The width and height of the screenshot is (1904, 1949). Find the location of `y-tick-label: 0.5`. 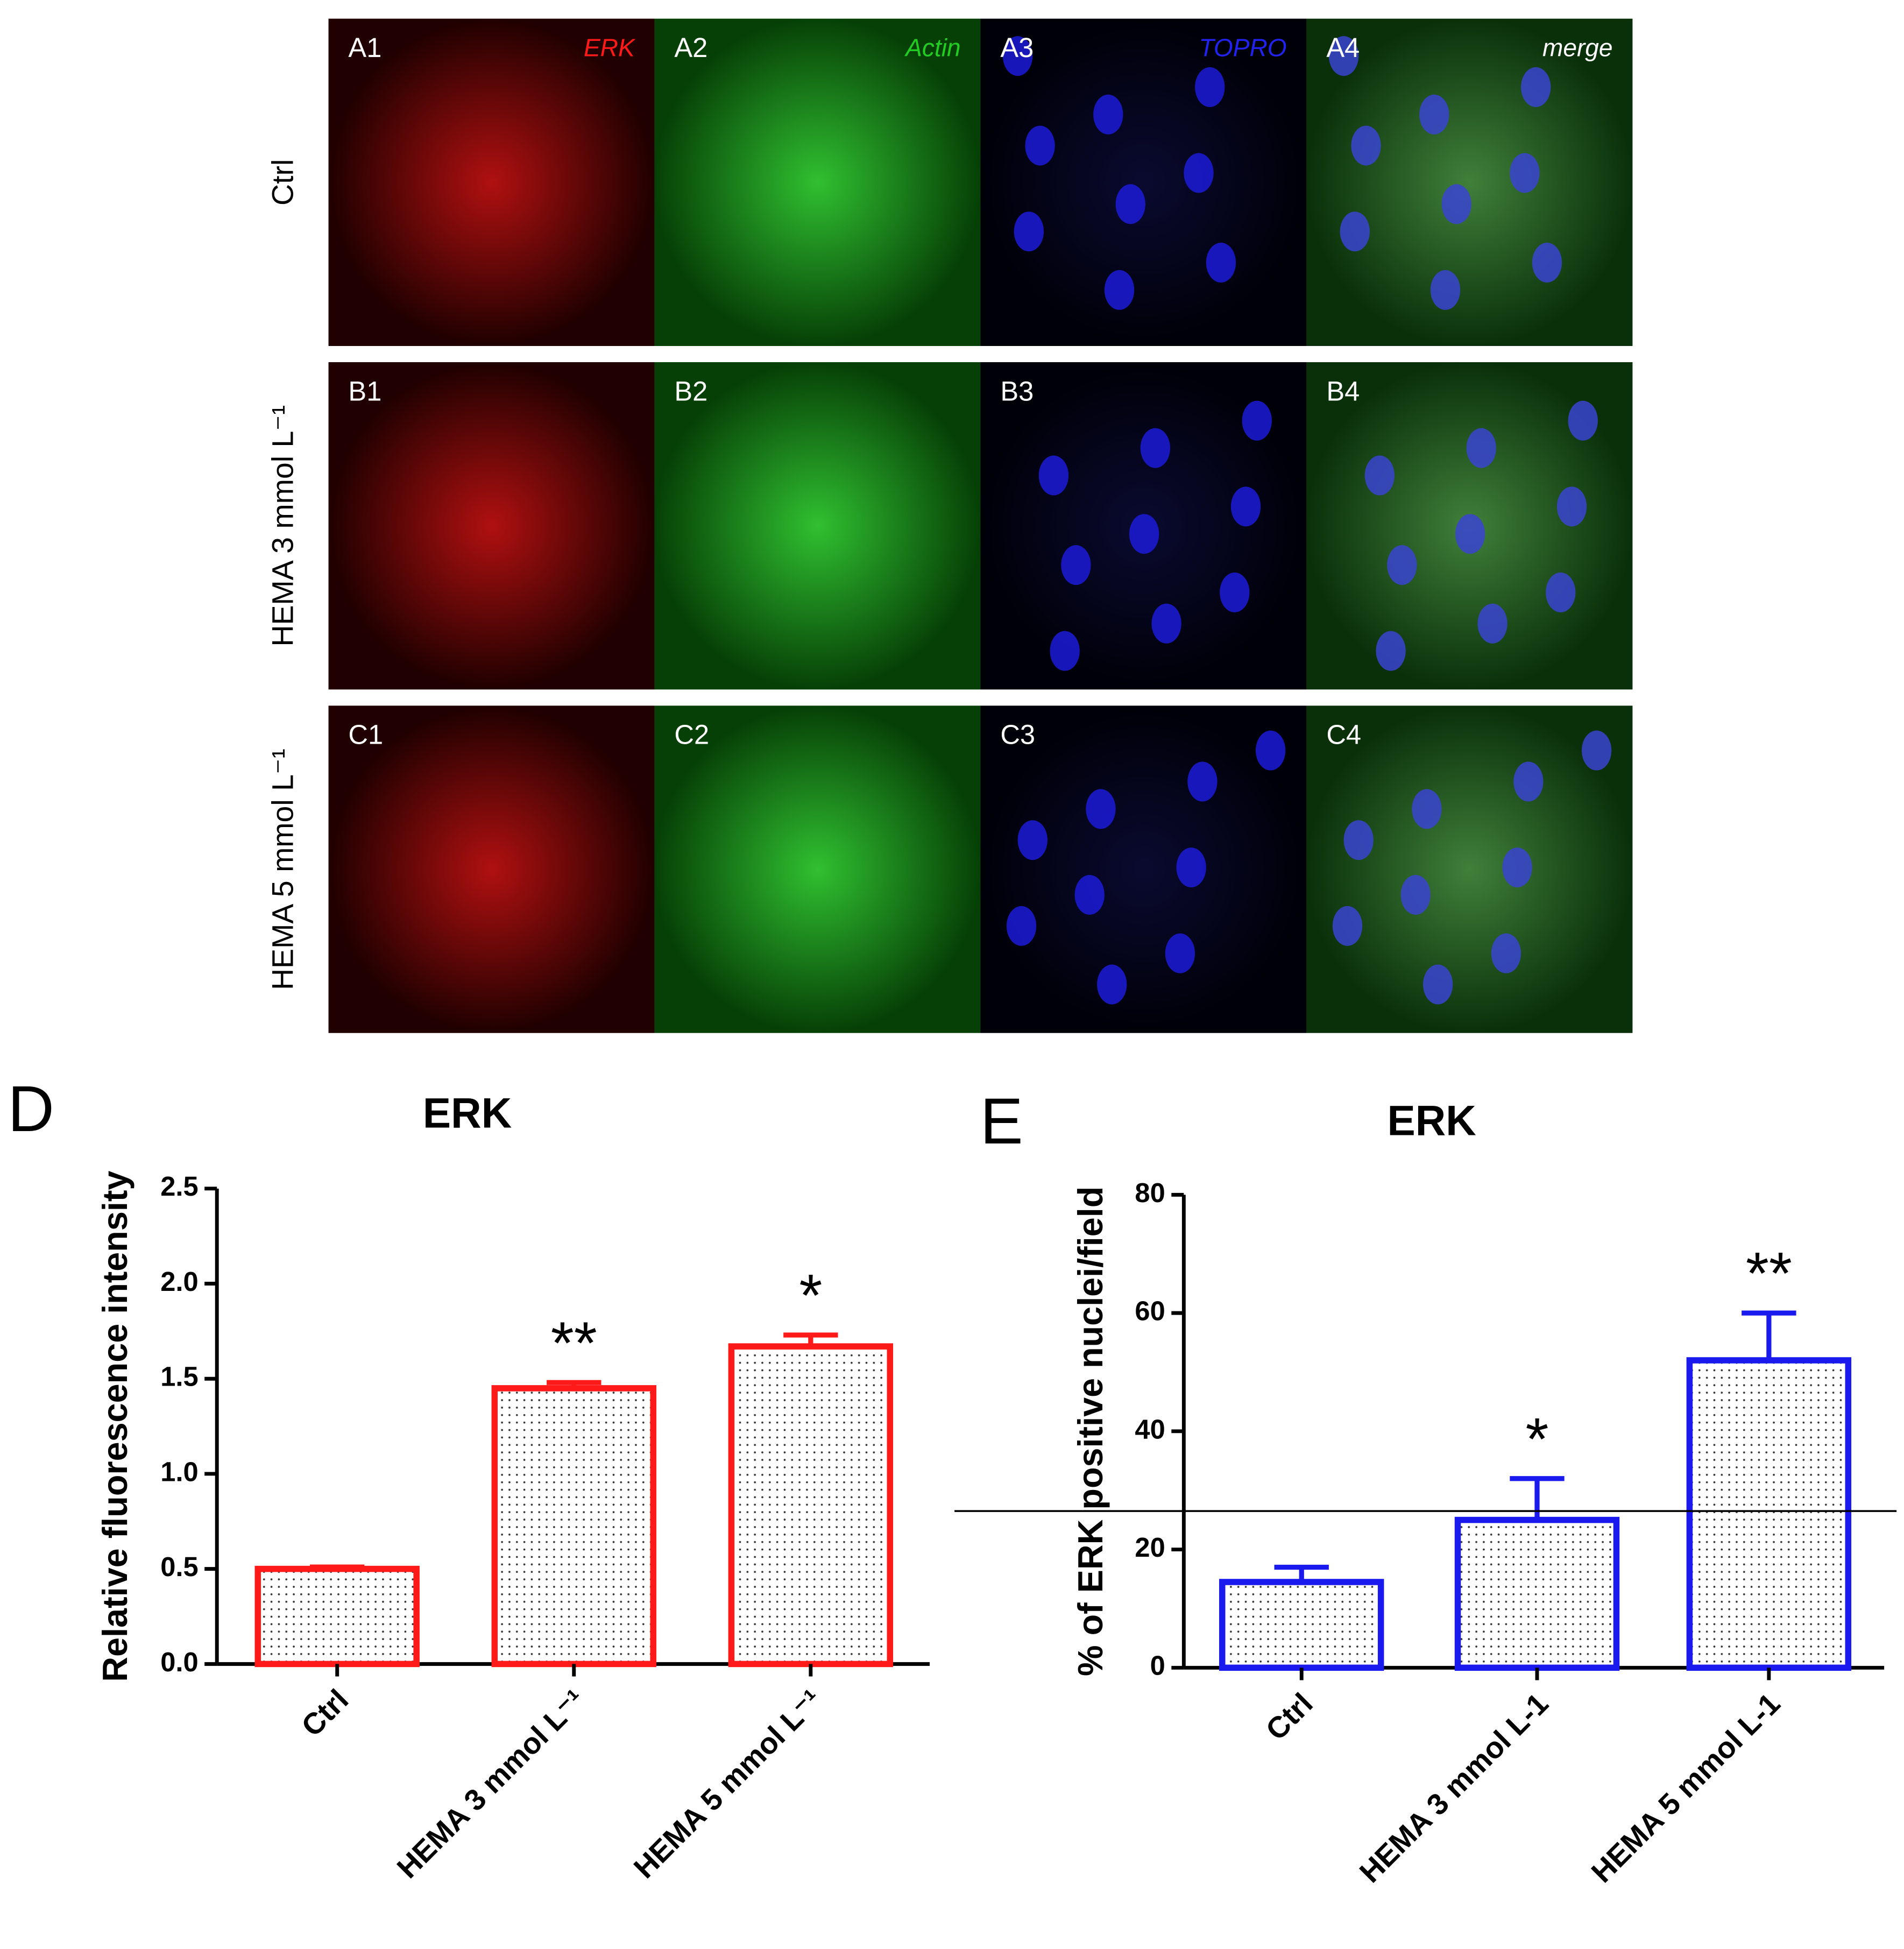

y-tick-label: 0.5 is located at coordinates (179, 1566).